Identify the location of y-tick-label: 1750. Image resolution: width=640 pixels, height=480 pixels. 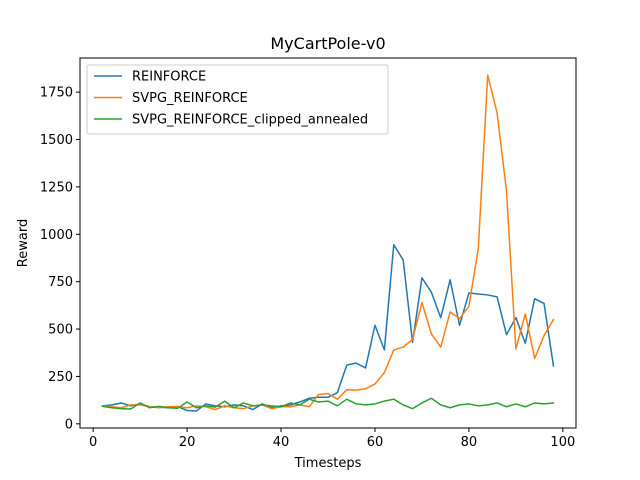
(56, 93).